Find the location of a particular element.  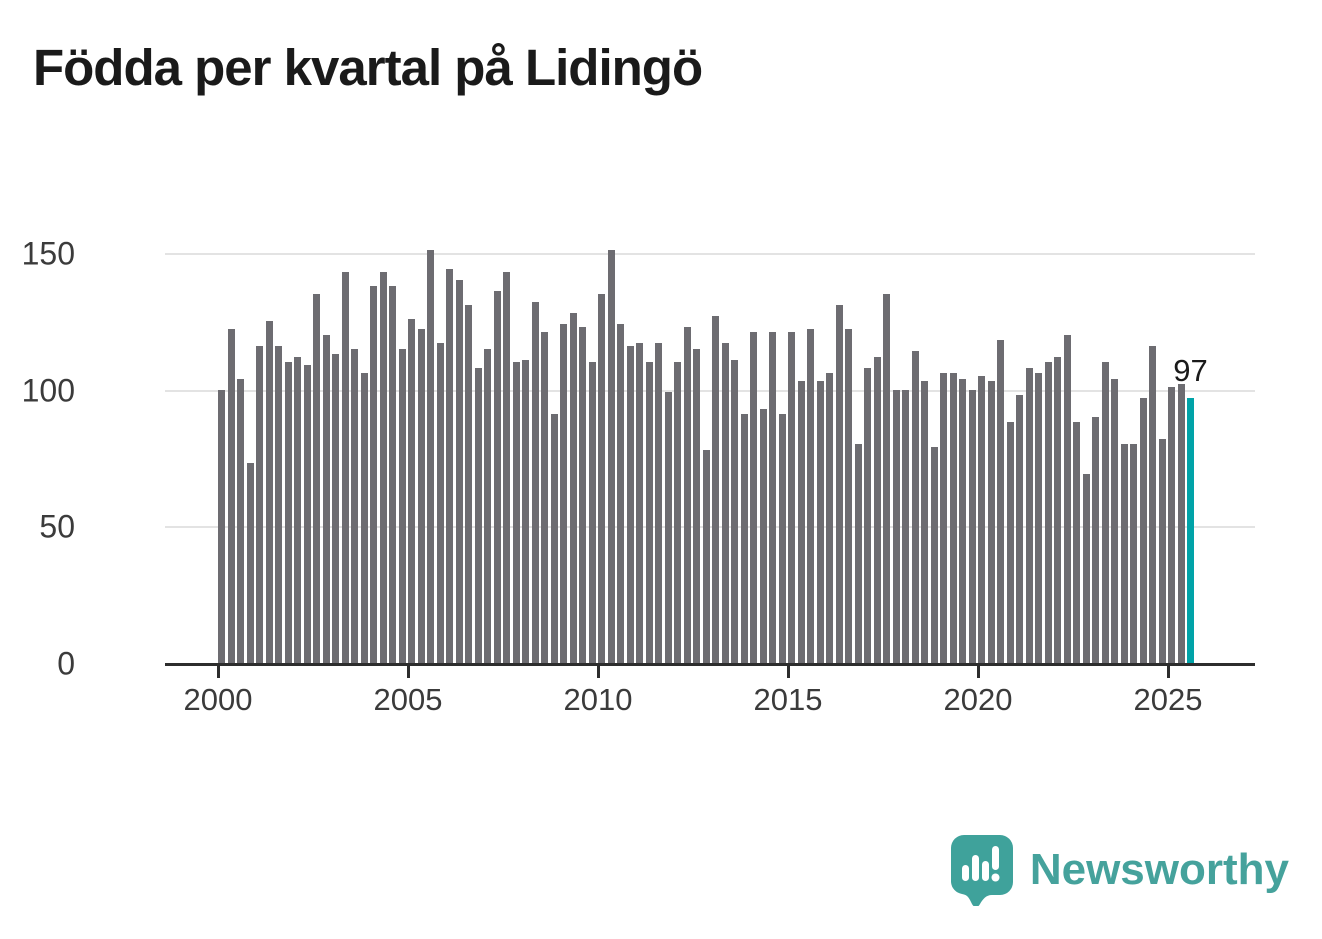

last-bar-value-label: 97 is located at coordinates (1190, 370).